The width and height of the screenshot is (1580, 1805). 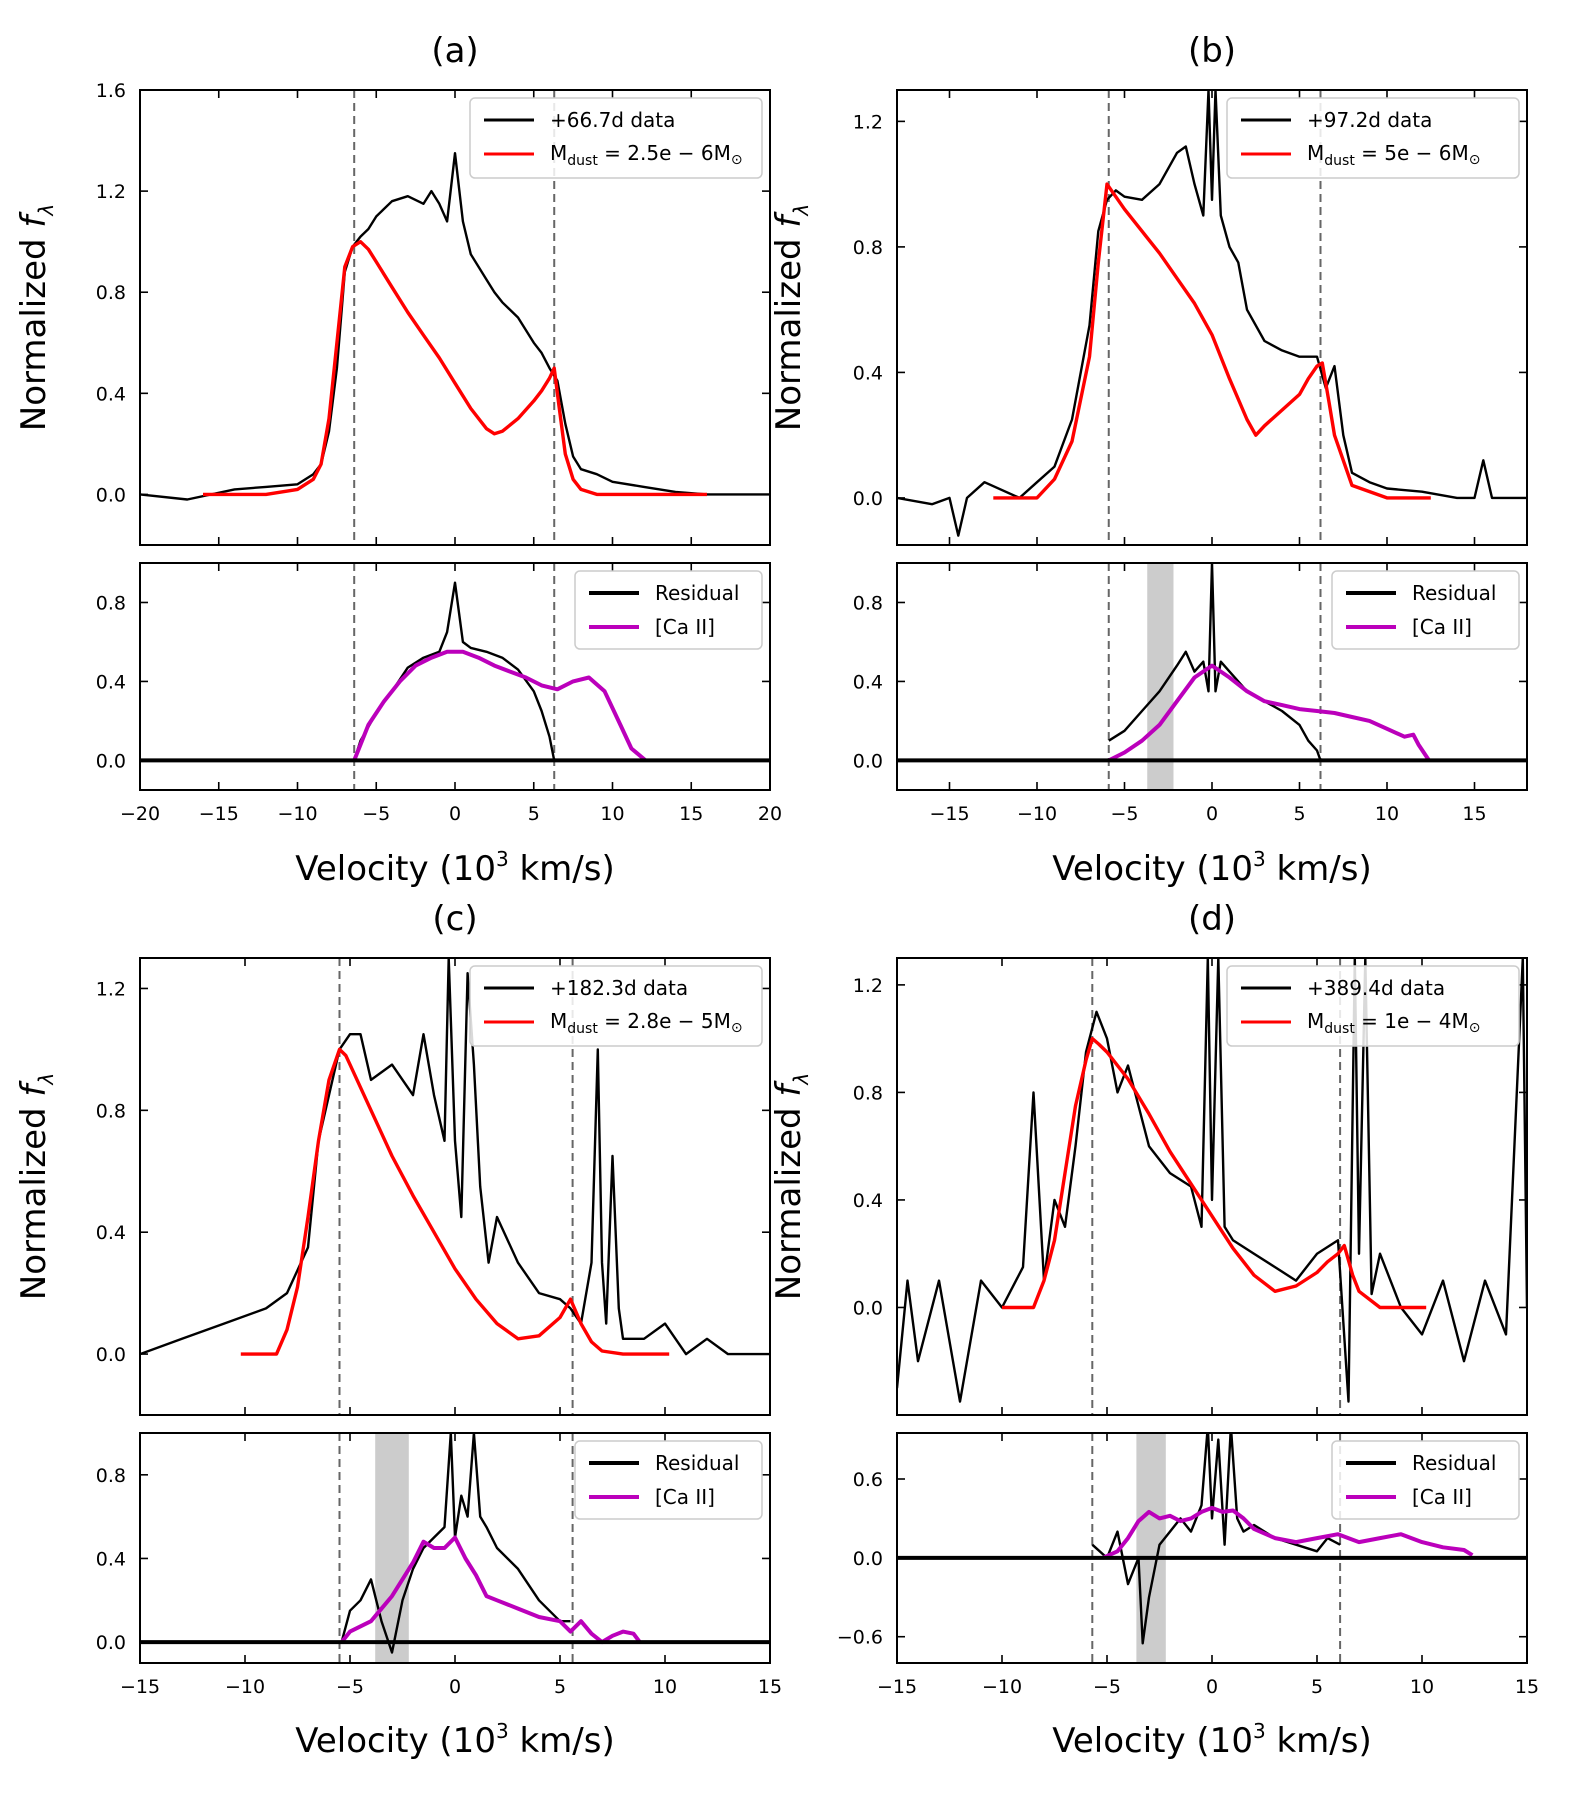 I want to click on panel-title: (d), so click(x=1212, y=919).